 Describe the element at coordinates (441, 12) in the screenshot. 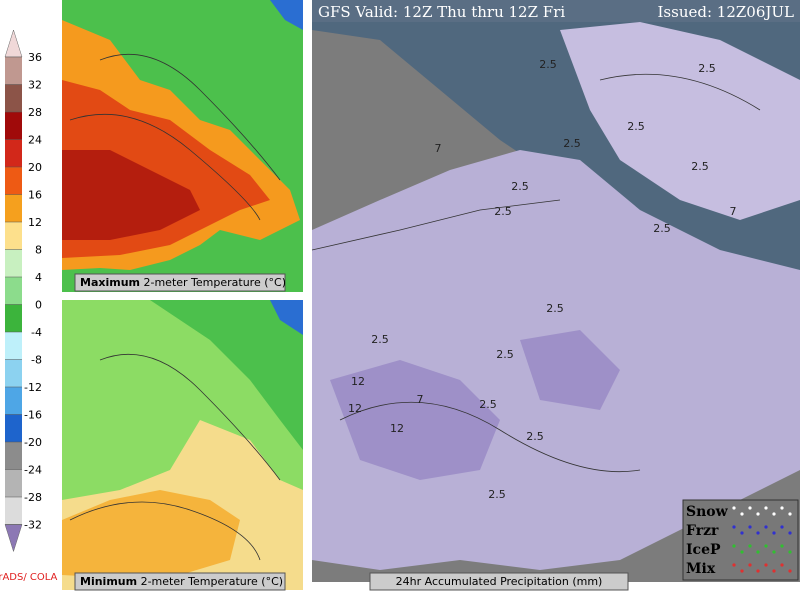

I see `header-valid: GFS Valid: 12Z Thu thru 12Z Fri` at that location.